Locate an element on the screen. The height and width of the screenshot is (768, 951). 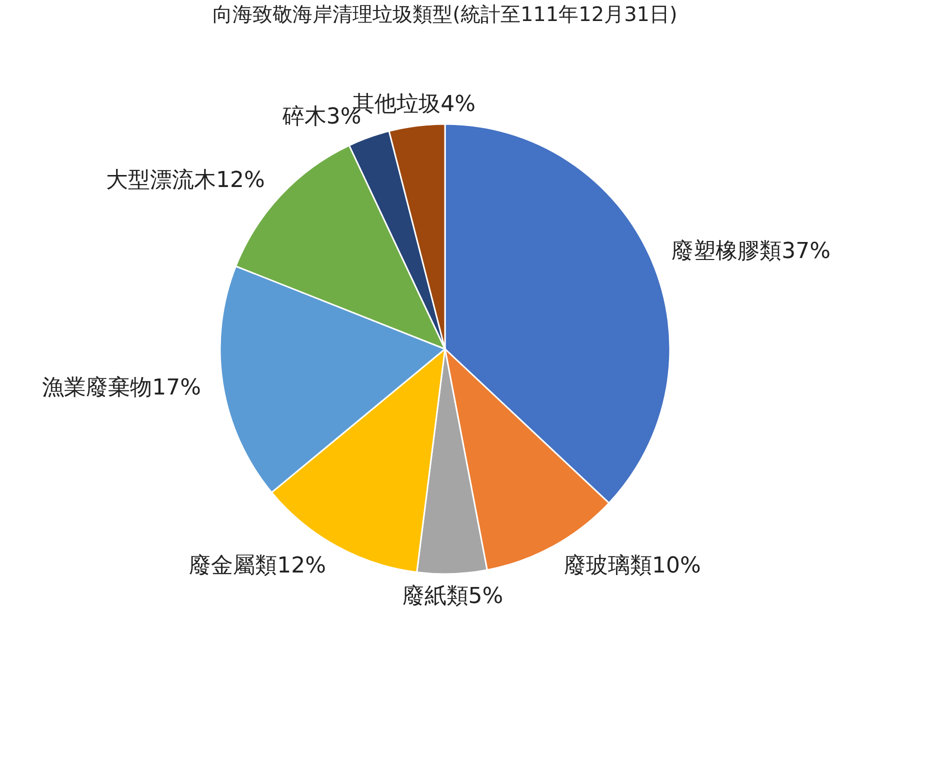
slice-label: 漁業廢棄物17% is located at coordinates (122, 388).